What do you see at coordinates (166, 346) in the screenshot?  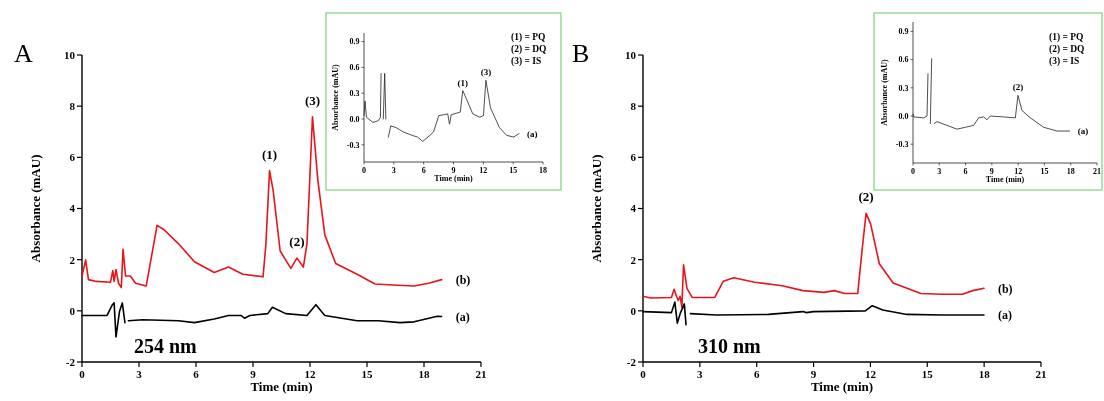 I see `annotation: 254 nm` at bounding box center [166, 346].